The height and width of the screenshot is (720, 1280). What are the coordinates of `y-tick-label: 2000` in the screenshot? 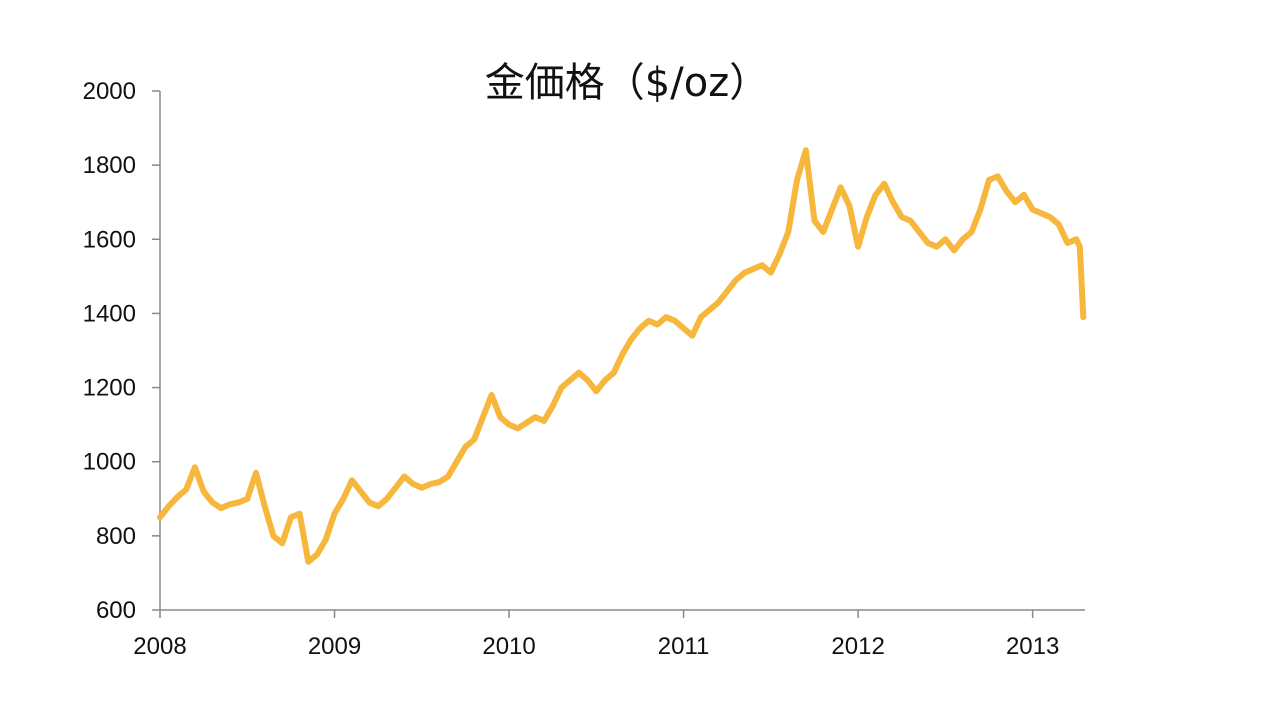 It's located at (109, 91).